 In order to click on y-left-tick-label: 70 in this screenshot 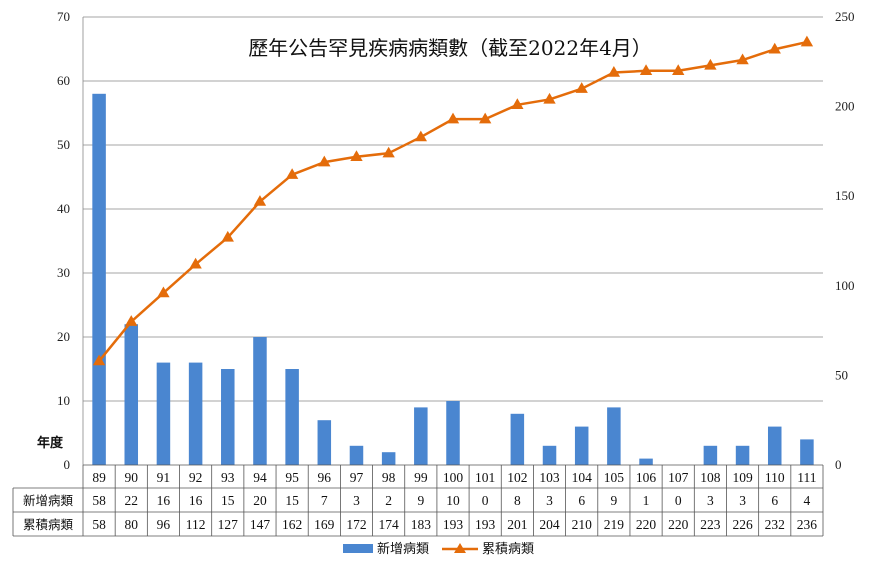, I will do `click(63, 16)`.